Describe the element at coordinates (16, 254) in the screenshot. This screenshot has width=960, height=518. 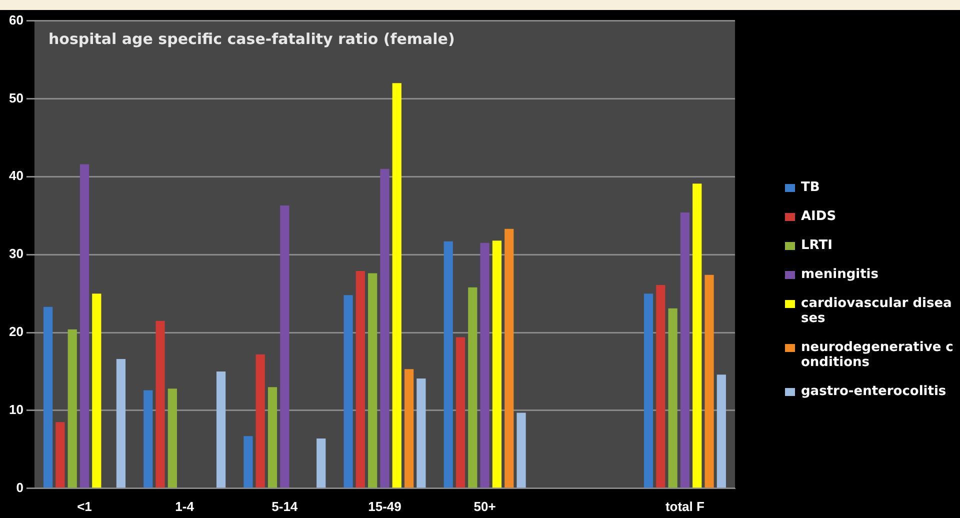
I see `y-tick-label: 30` at that location.